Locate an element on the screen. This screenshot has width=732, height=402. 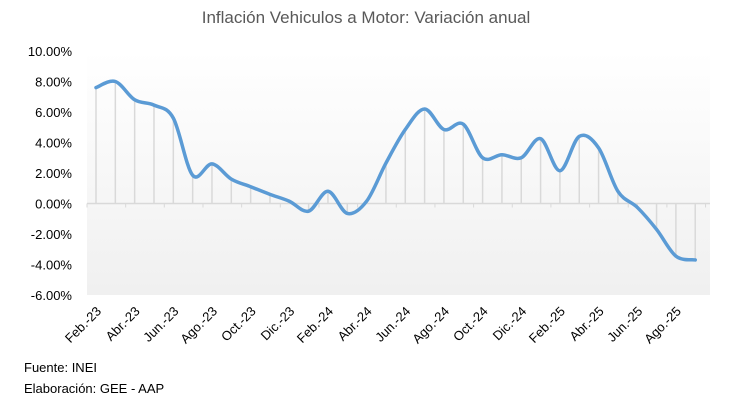
y-tick-label: 0.00% is located at coordinates (53, 204).